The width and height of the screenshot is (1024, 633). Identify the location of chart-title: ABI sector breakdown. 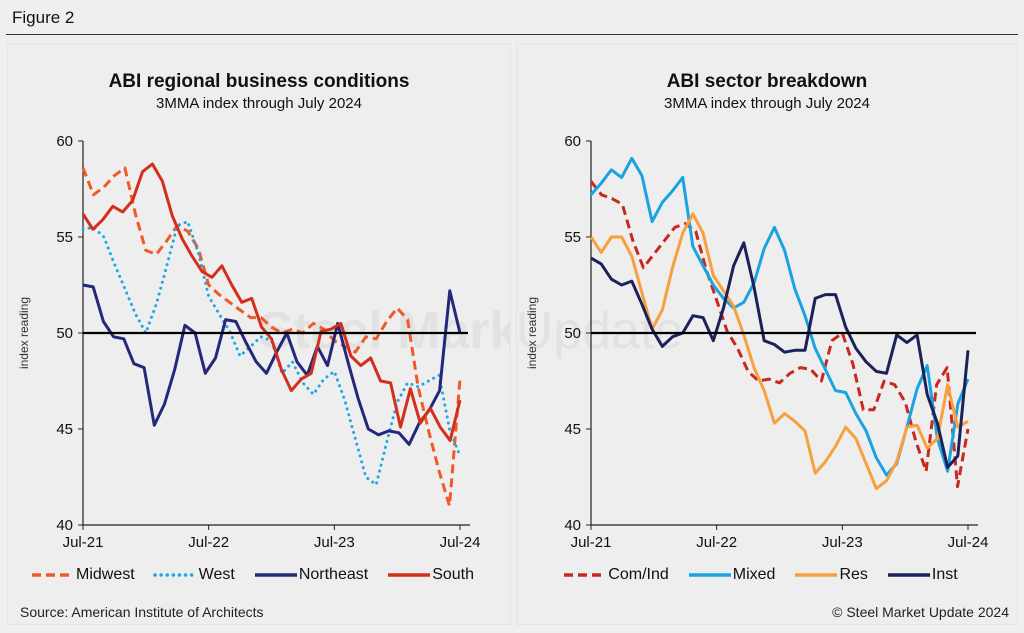
(767, 81).